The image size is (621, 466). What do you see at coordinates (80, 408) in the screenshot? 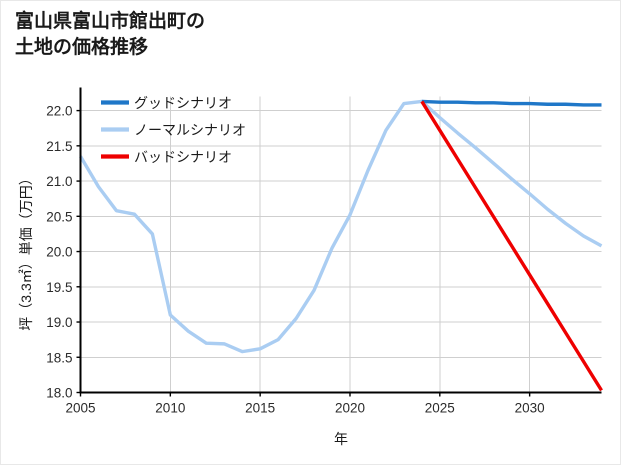
I see `x-tick-label: 2005` at bounding box center [80, 408].